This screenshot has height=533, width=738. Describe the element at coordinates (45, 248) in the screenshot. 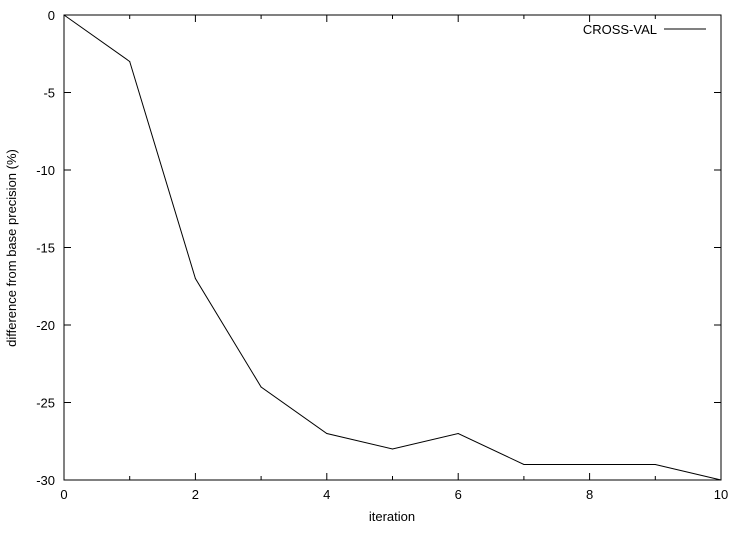

I see `y-tick-label: -15` at that location.